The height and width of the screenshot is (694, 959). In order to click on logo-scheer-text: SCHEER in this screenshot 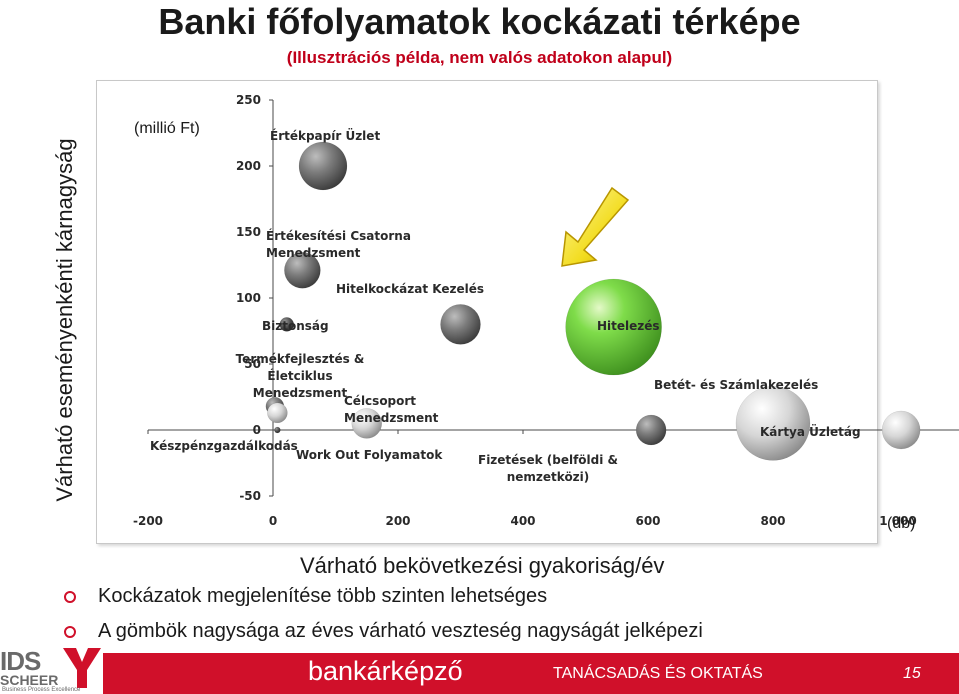, I will do `click(29, 680)`.